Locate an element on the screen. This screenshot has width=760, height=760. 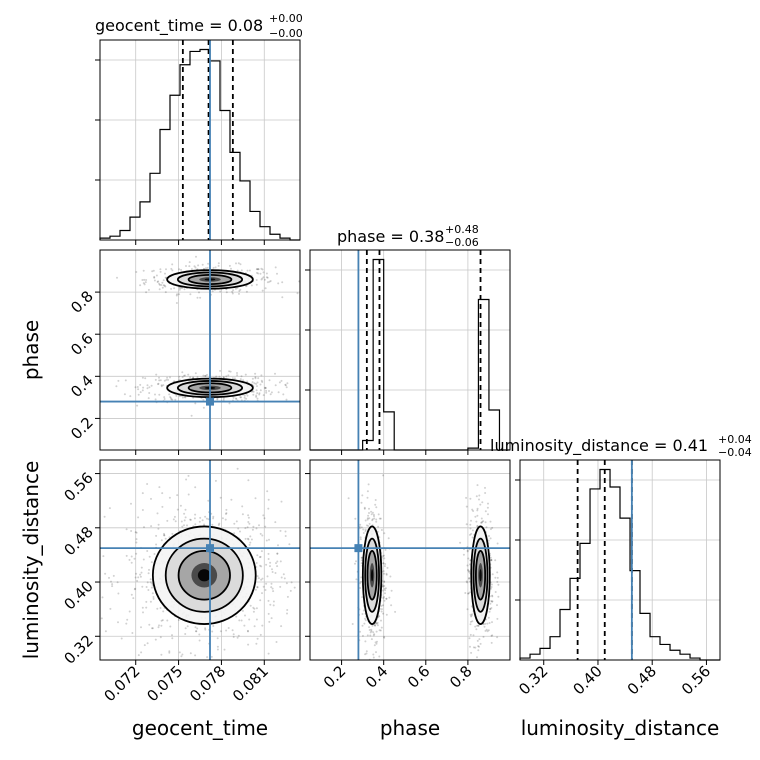
title-luminosity-distance-sub: −0.04 is located at coordinates (735, 452).